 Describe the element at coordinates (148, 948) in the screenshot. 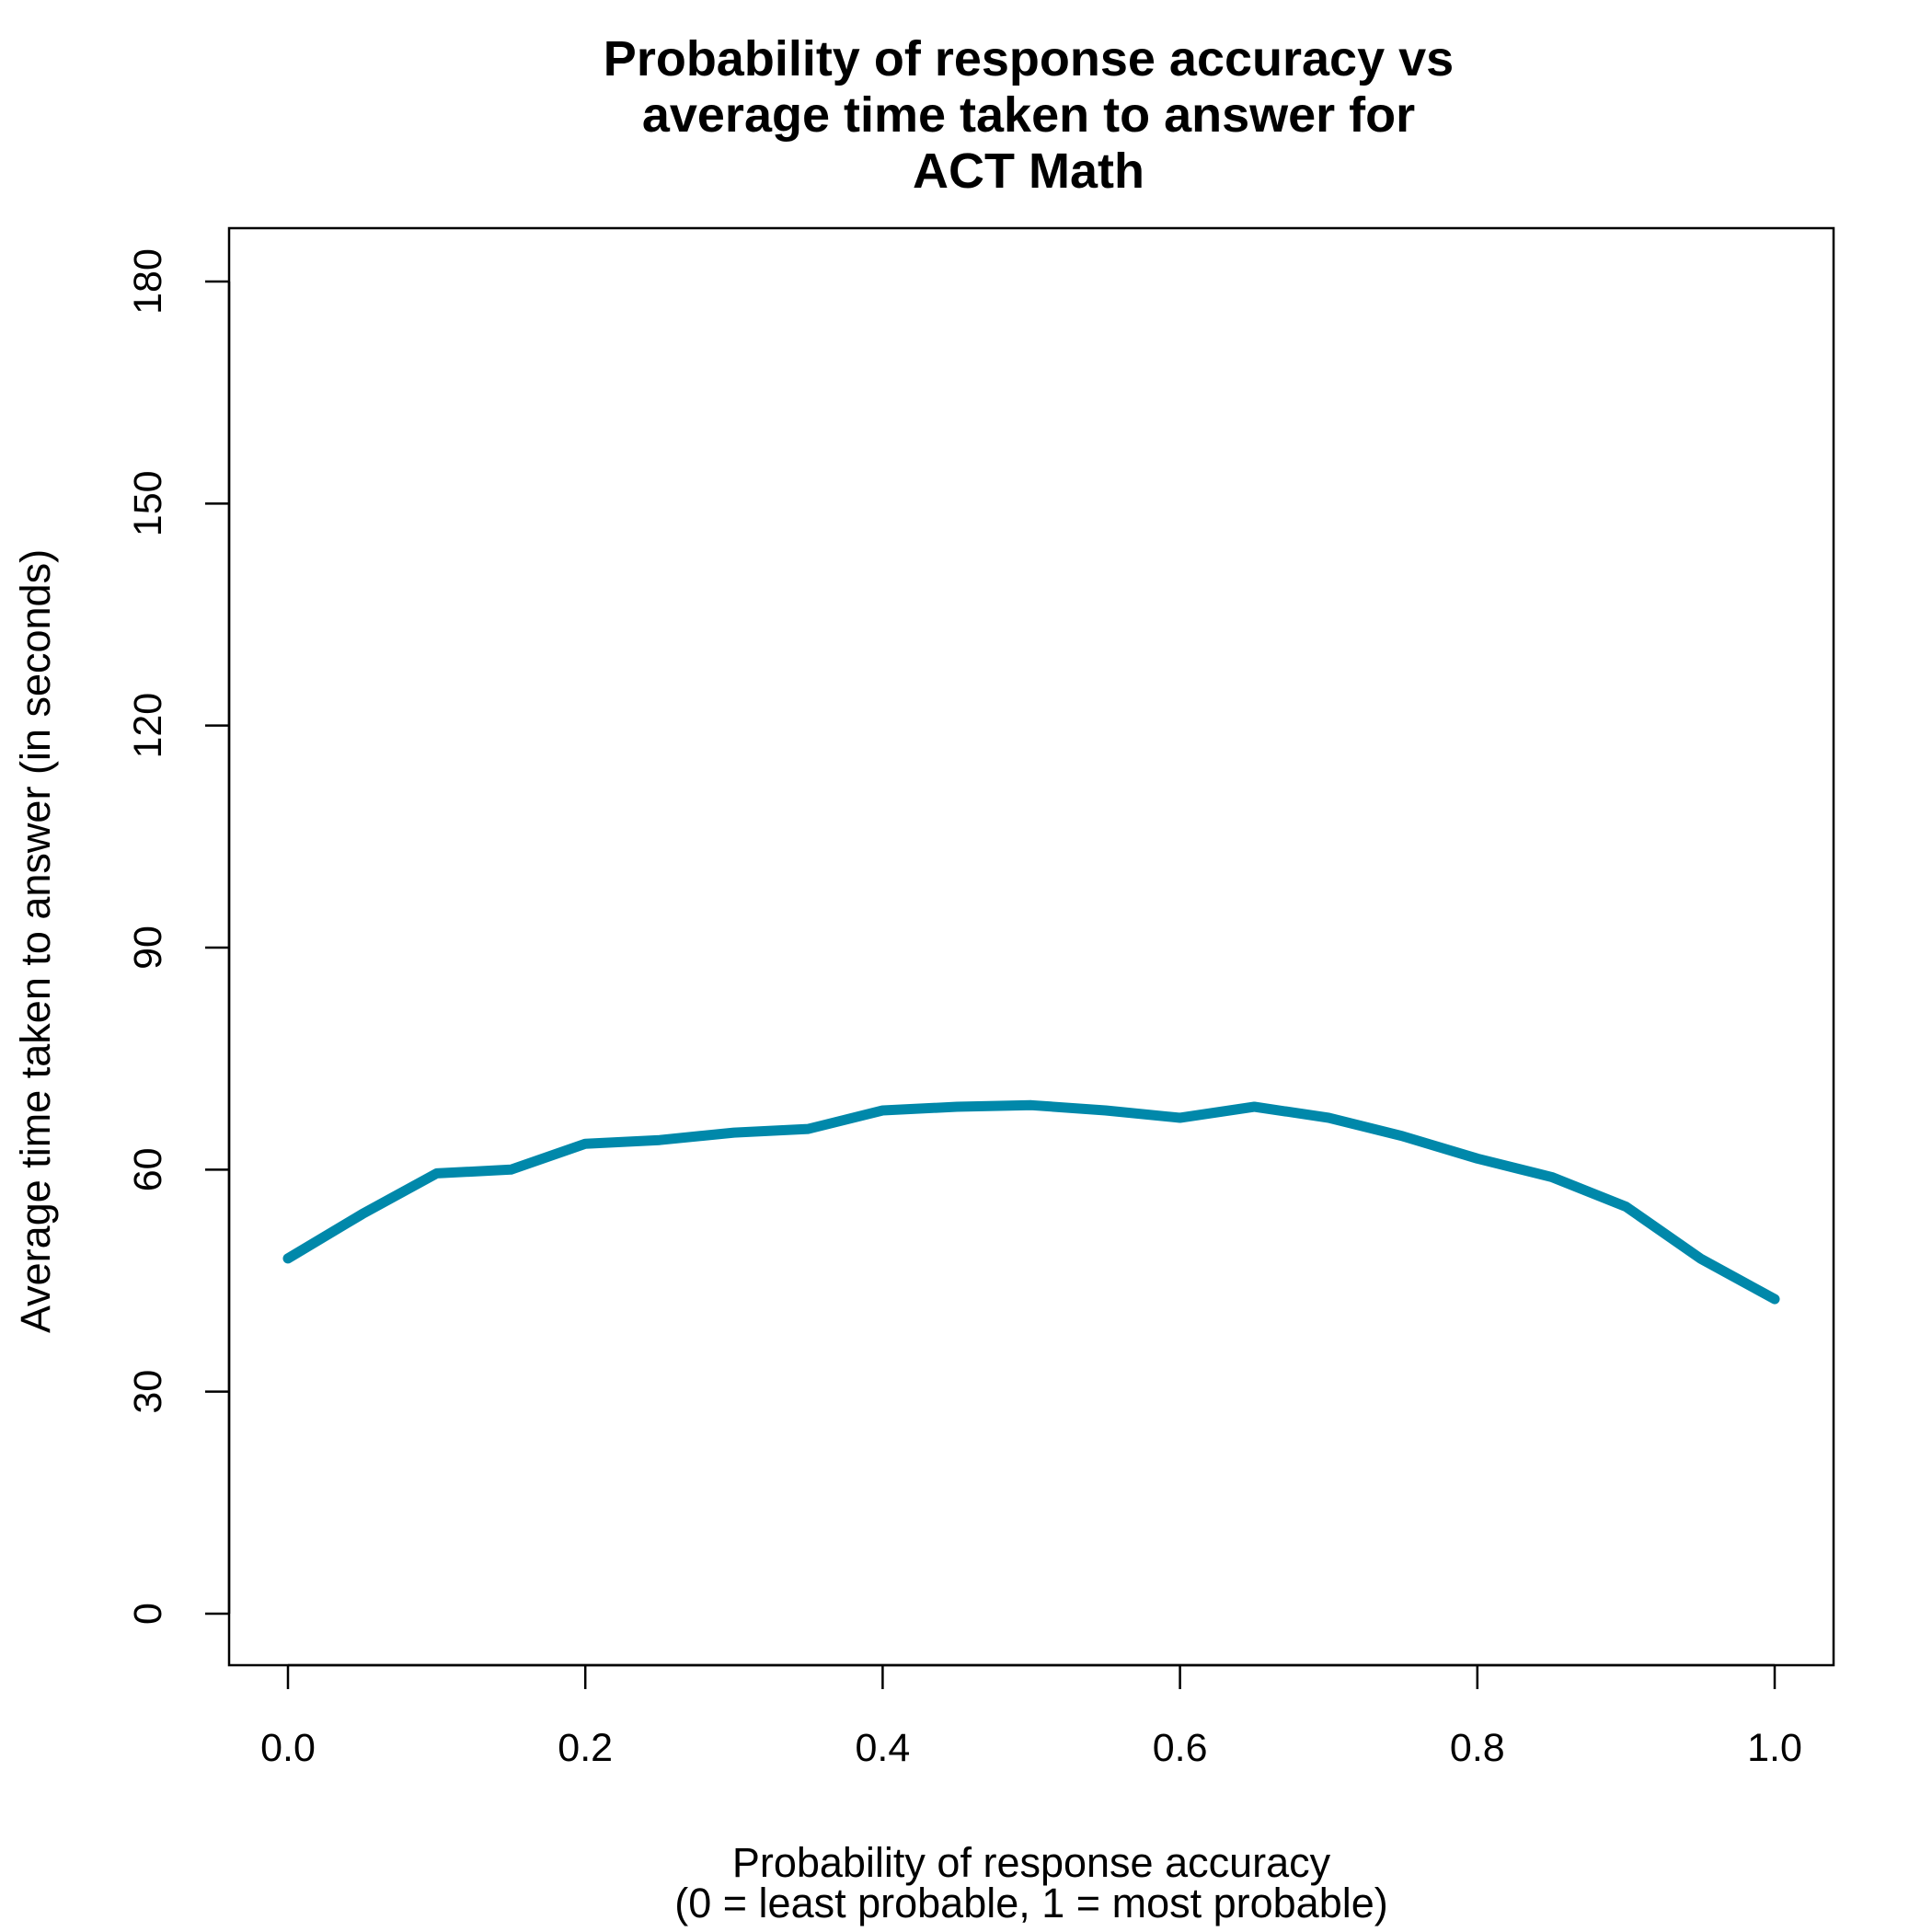

I see `y-tick-label: 90` at that location.